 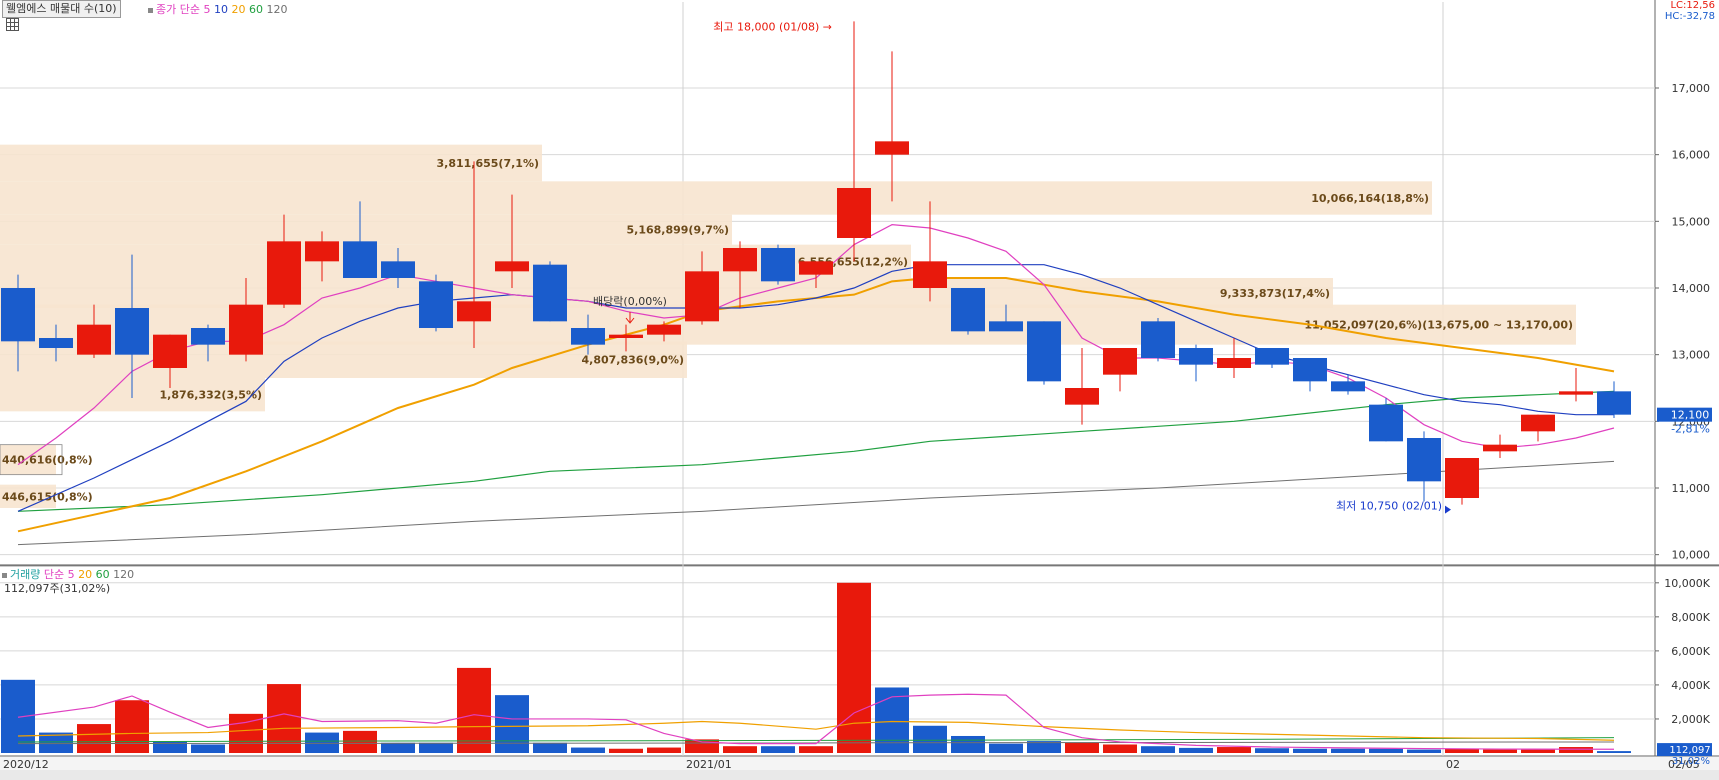 I want to click on volume-title: 거래량, so click(x=25, y=574).